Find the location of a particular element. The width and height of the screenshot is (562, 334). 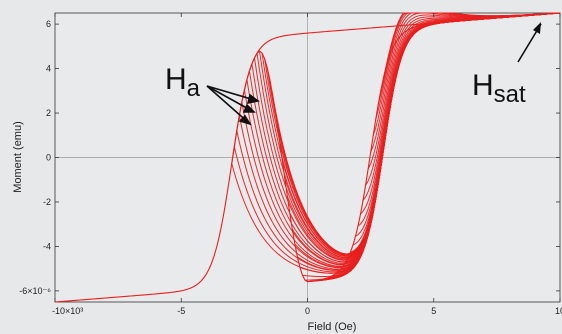

y-tick-label: 0 is located at coordinates (48, 158).